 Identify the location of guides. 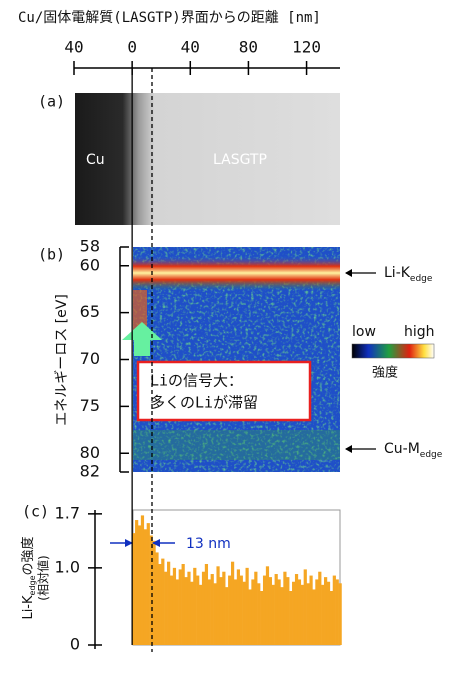
(142, 360).